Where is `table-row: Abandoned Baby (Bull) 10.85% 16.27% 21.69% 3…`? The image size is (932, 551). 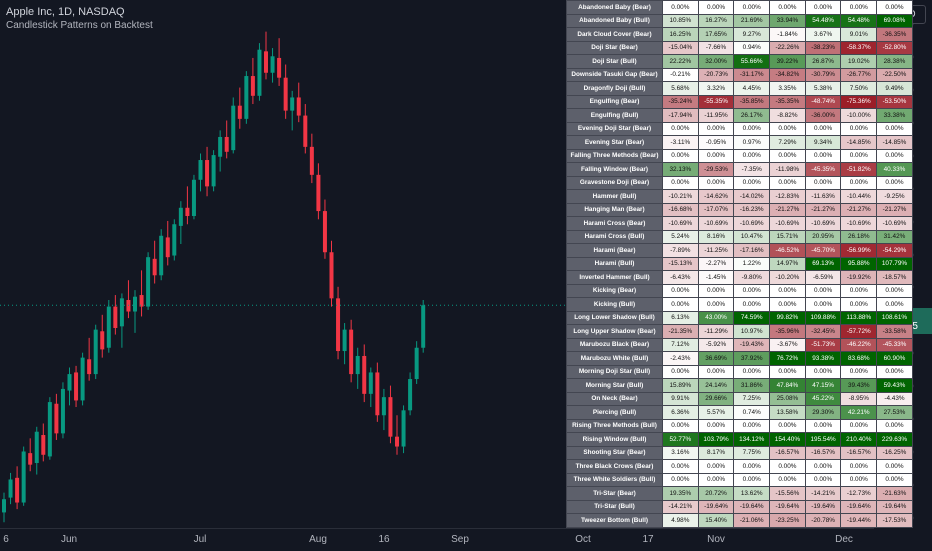
table-row: Abandoned Baby (Bull) 10.85% 16.27% 21.69% 3… is located at coordinates (739, 20).